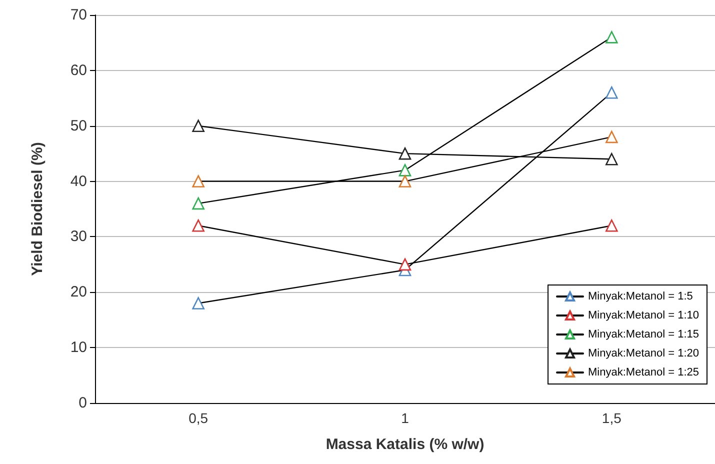 The image size is (715, 464). What do you see at coordinates (78, 125) in the screenshot?
I see `y-tick-label: 50` at bounding box center [78, 125].